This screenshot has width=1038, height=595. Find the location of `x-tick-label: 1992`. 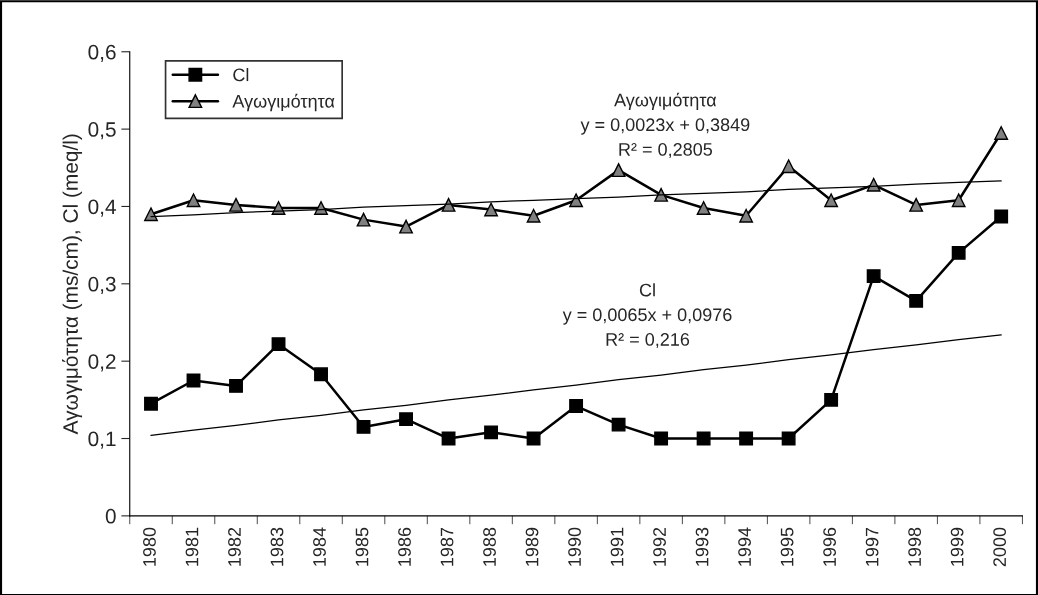

x-tick-label: 1992 is located at coordinates (659, 546).